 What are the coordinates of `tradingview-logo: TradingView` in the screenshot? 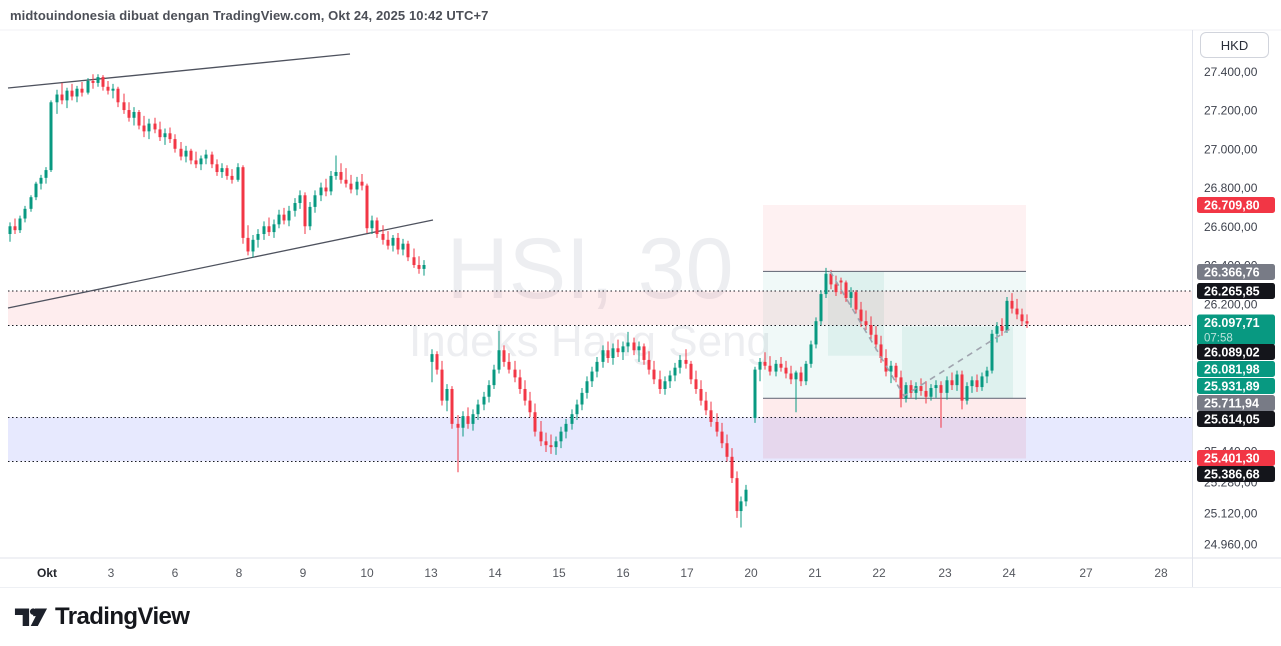 It's located at (102, 617).